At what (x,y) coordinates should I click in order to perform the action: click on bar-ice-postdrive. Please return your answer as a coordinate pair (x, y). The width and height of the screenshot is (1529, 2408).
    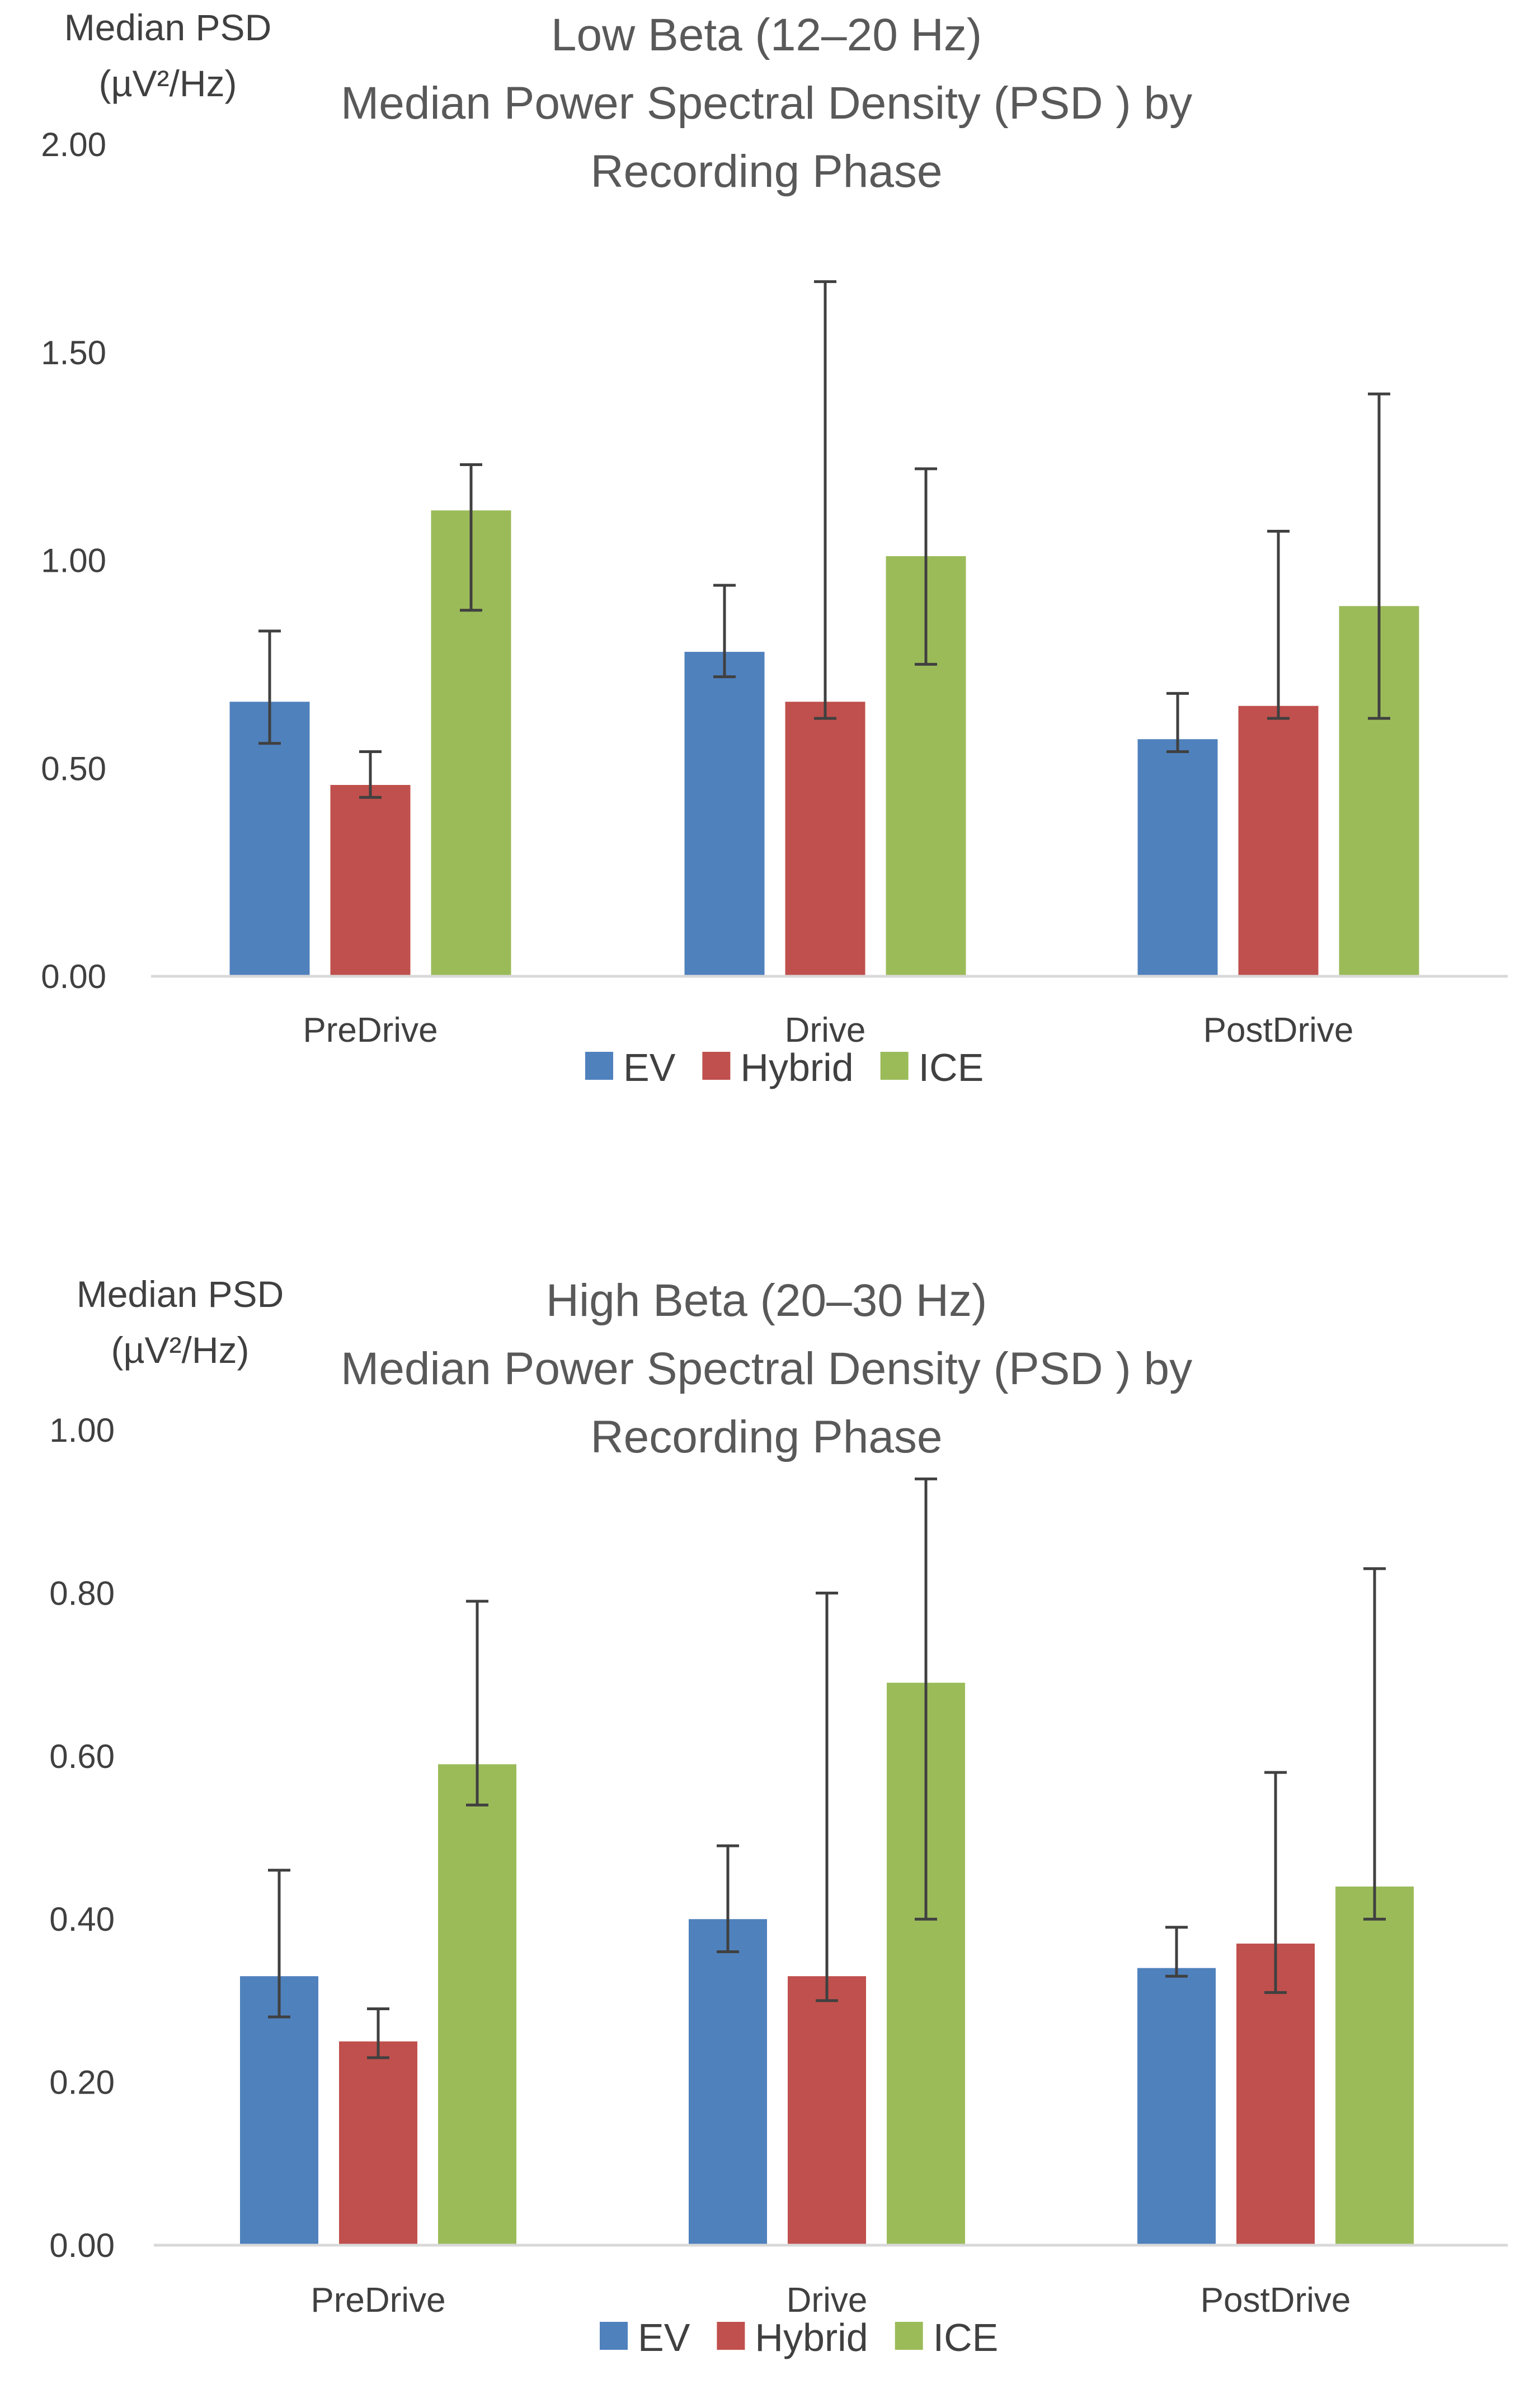
    Looking at the image, I should click on (1375, 2065).